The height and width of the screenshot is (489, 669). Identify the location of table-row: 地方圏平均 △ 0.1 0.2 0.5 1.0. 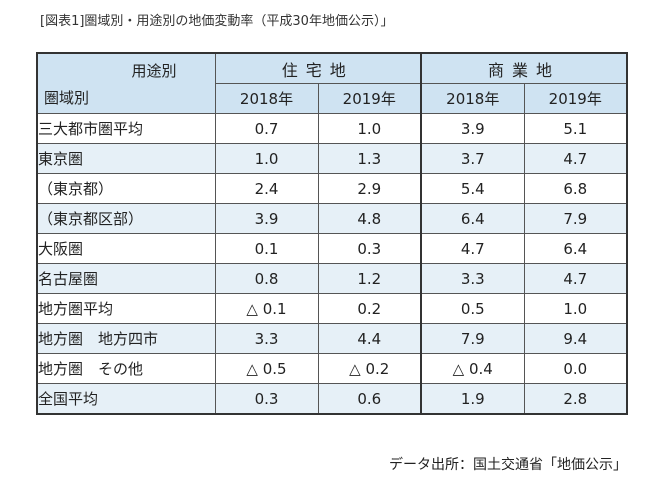
(332, 308).